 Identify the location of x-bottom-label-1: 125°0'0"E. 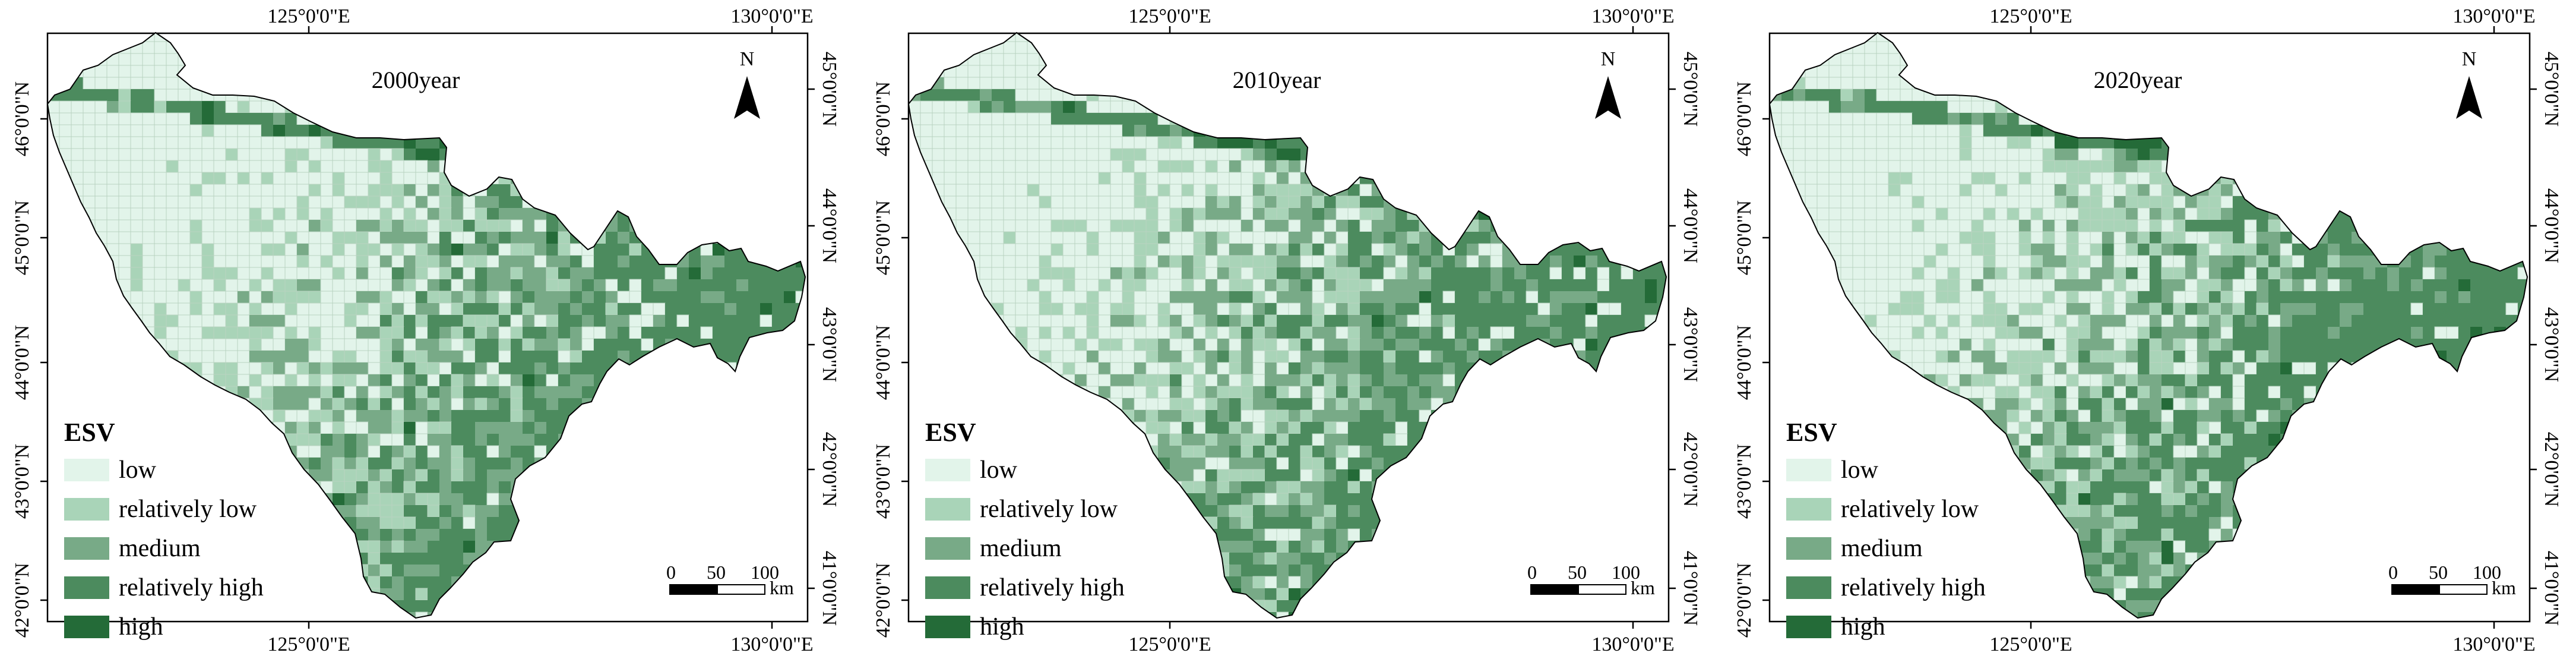
(1169, 644).